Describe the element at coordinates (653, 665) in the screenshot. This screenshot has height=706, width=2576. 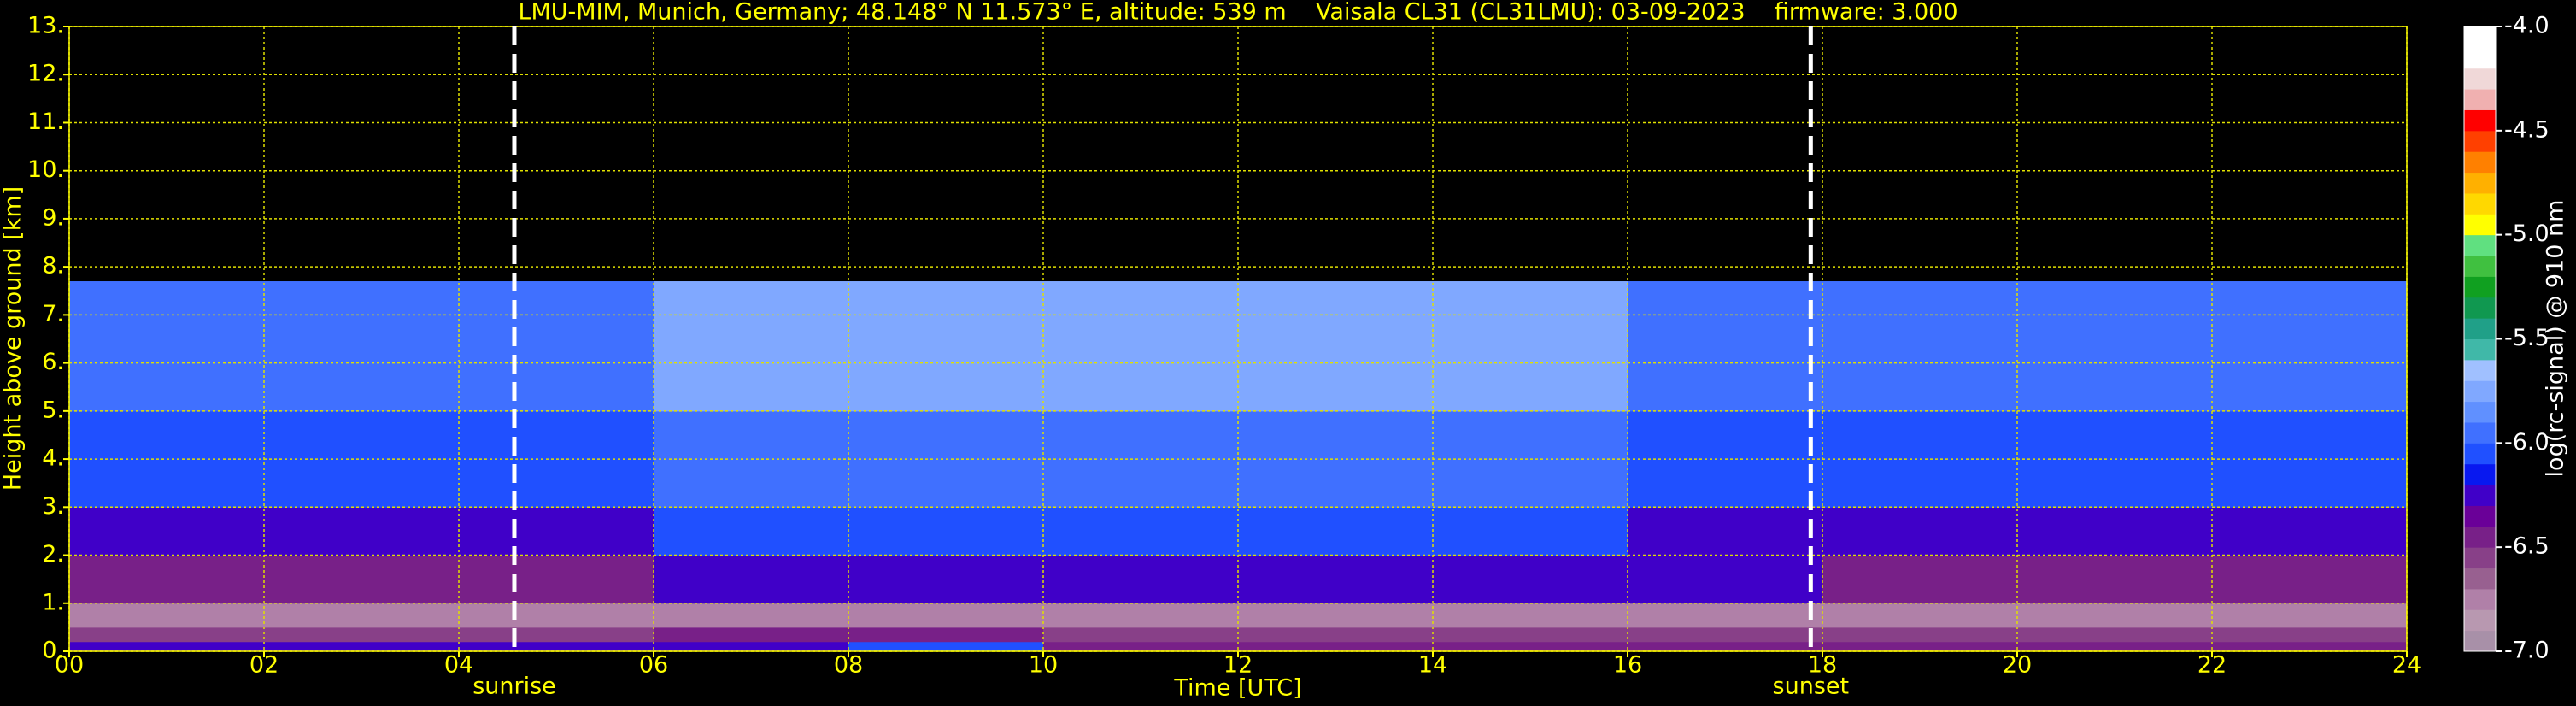
I see `x-tick-label: 06` at that location.